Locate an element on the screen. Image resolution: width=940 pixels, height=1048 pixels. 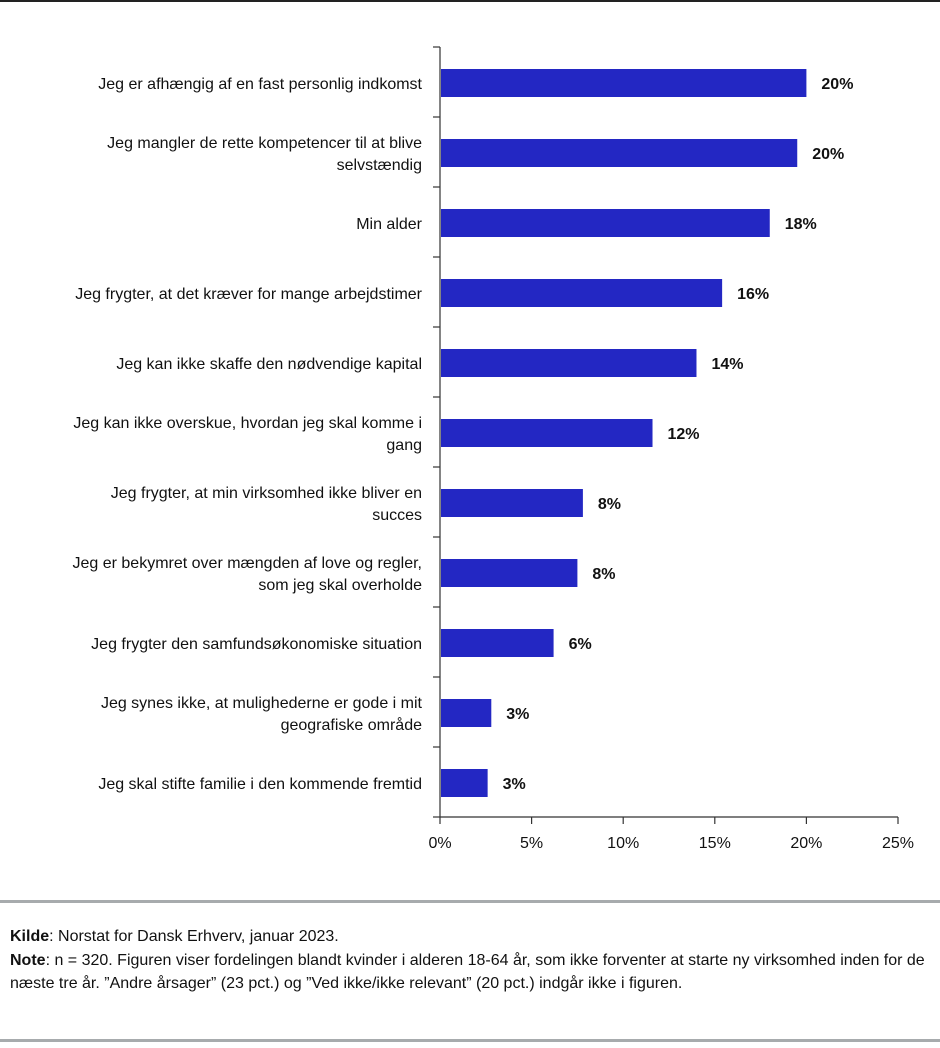
data-label: 18% is located at coordinates (801, 224).